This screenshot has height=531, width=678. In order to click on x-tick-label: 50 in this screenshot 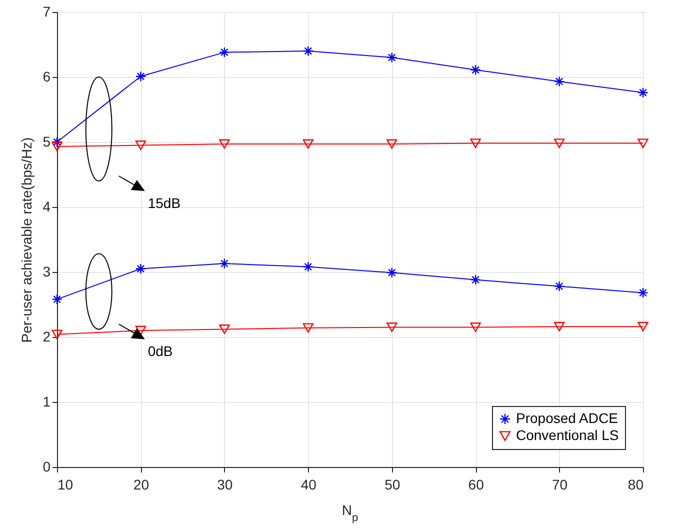, I will do `click(392, 484)`.